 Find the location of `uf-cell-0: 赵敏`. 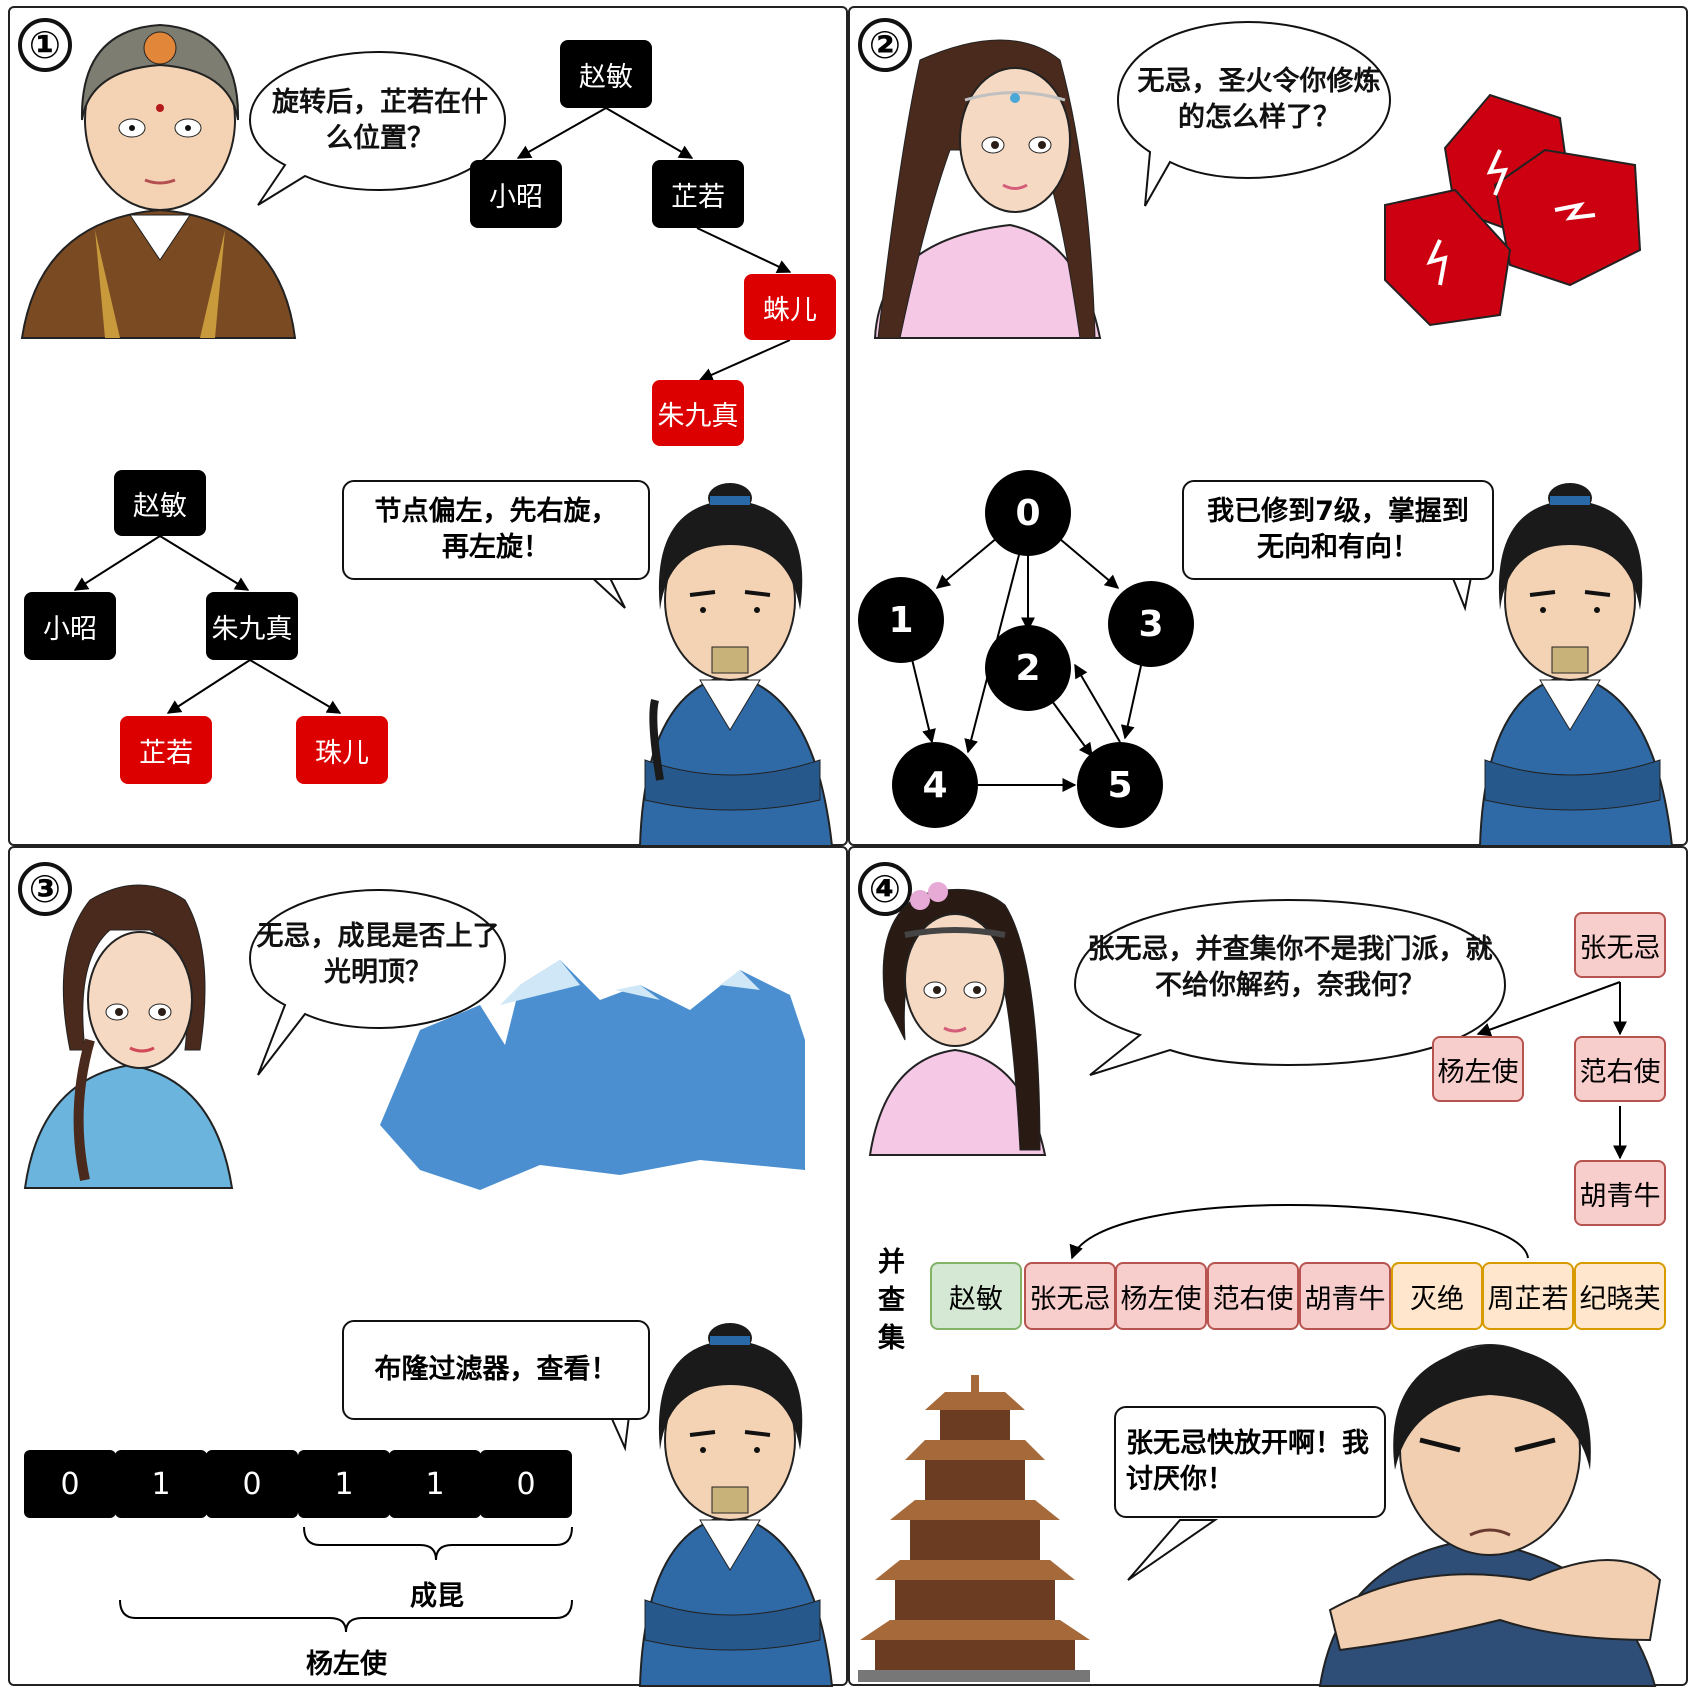

uf-cell-0: 赵敏 is located at coordinates (976, 1296).